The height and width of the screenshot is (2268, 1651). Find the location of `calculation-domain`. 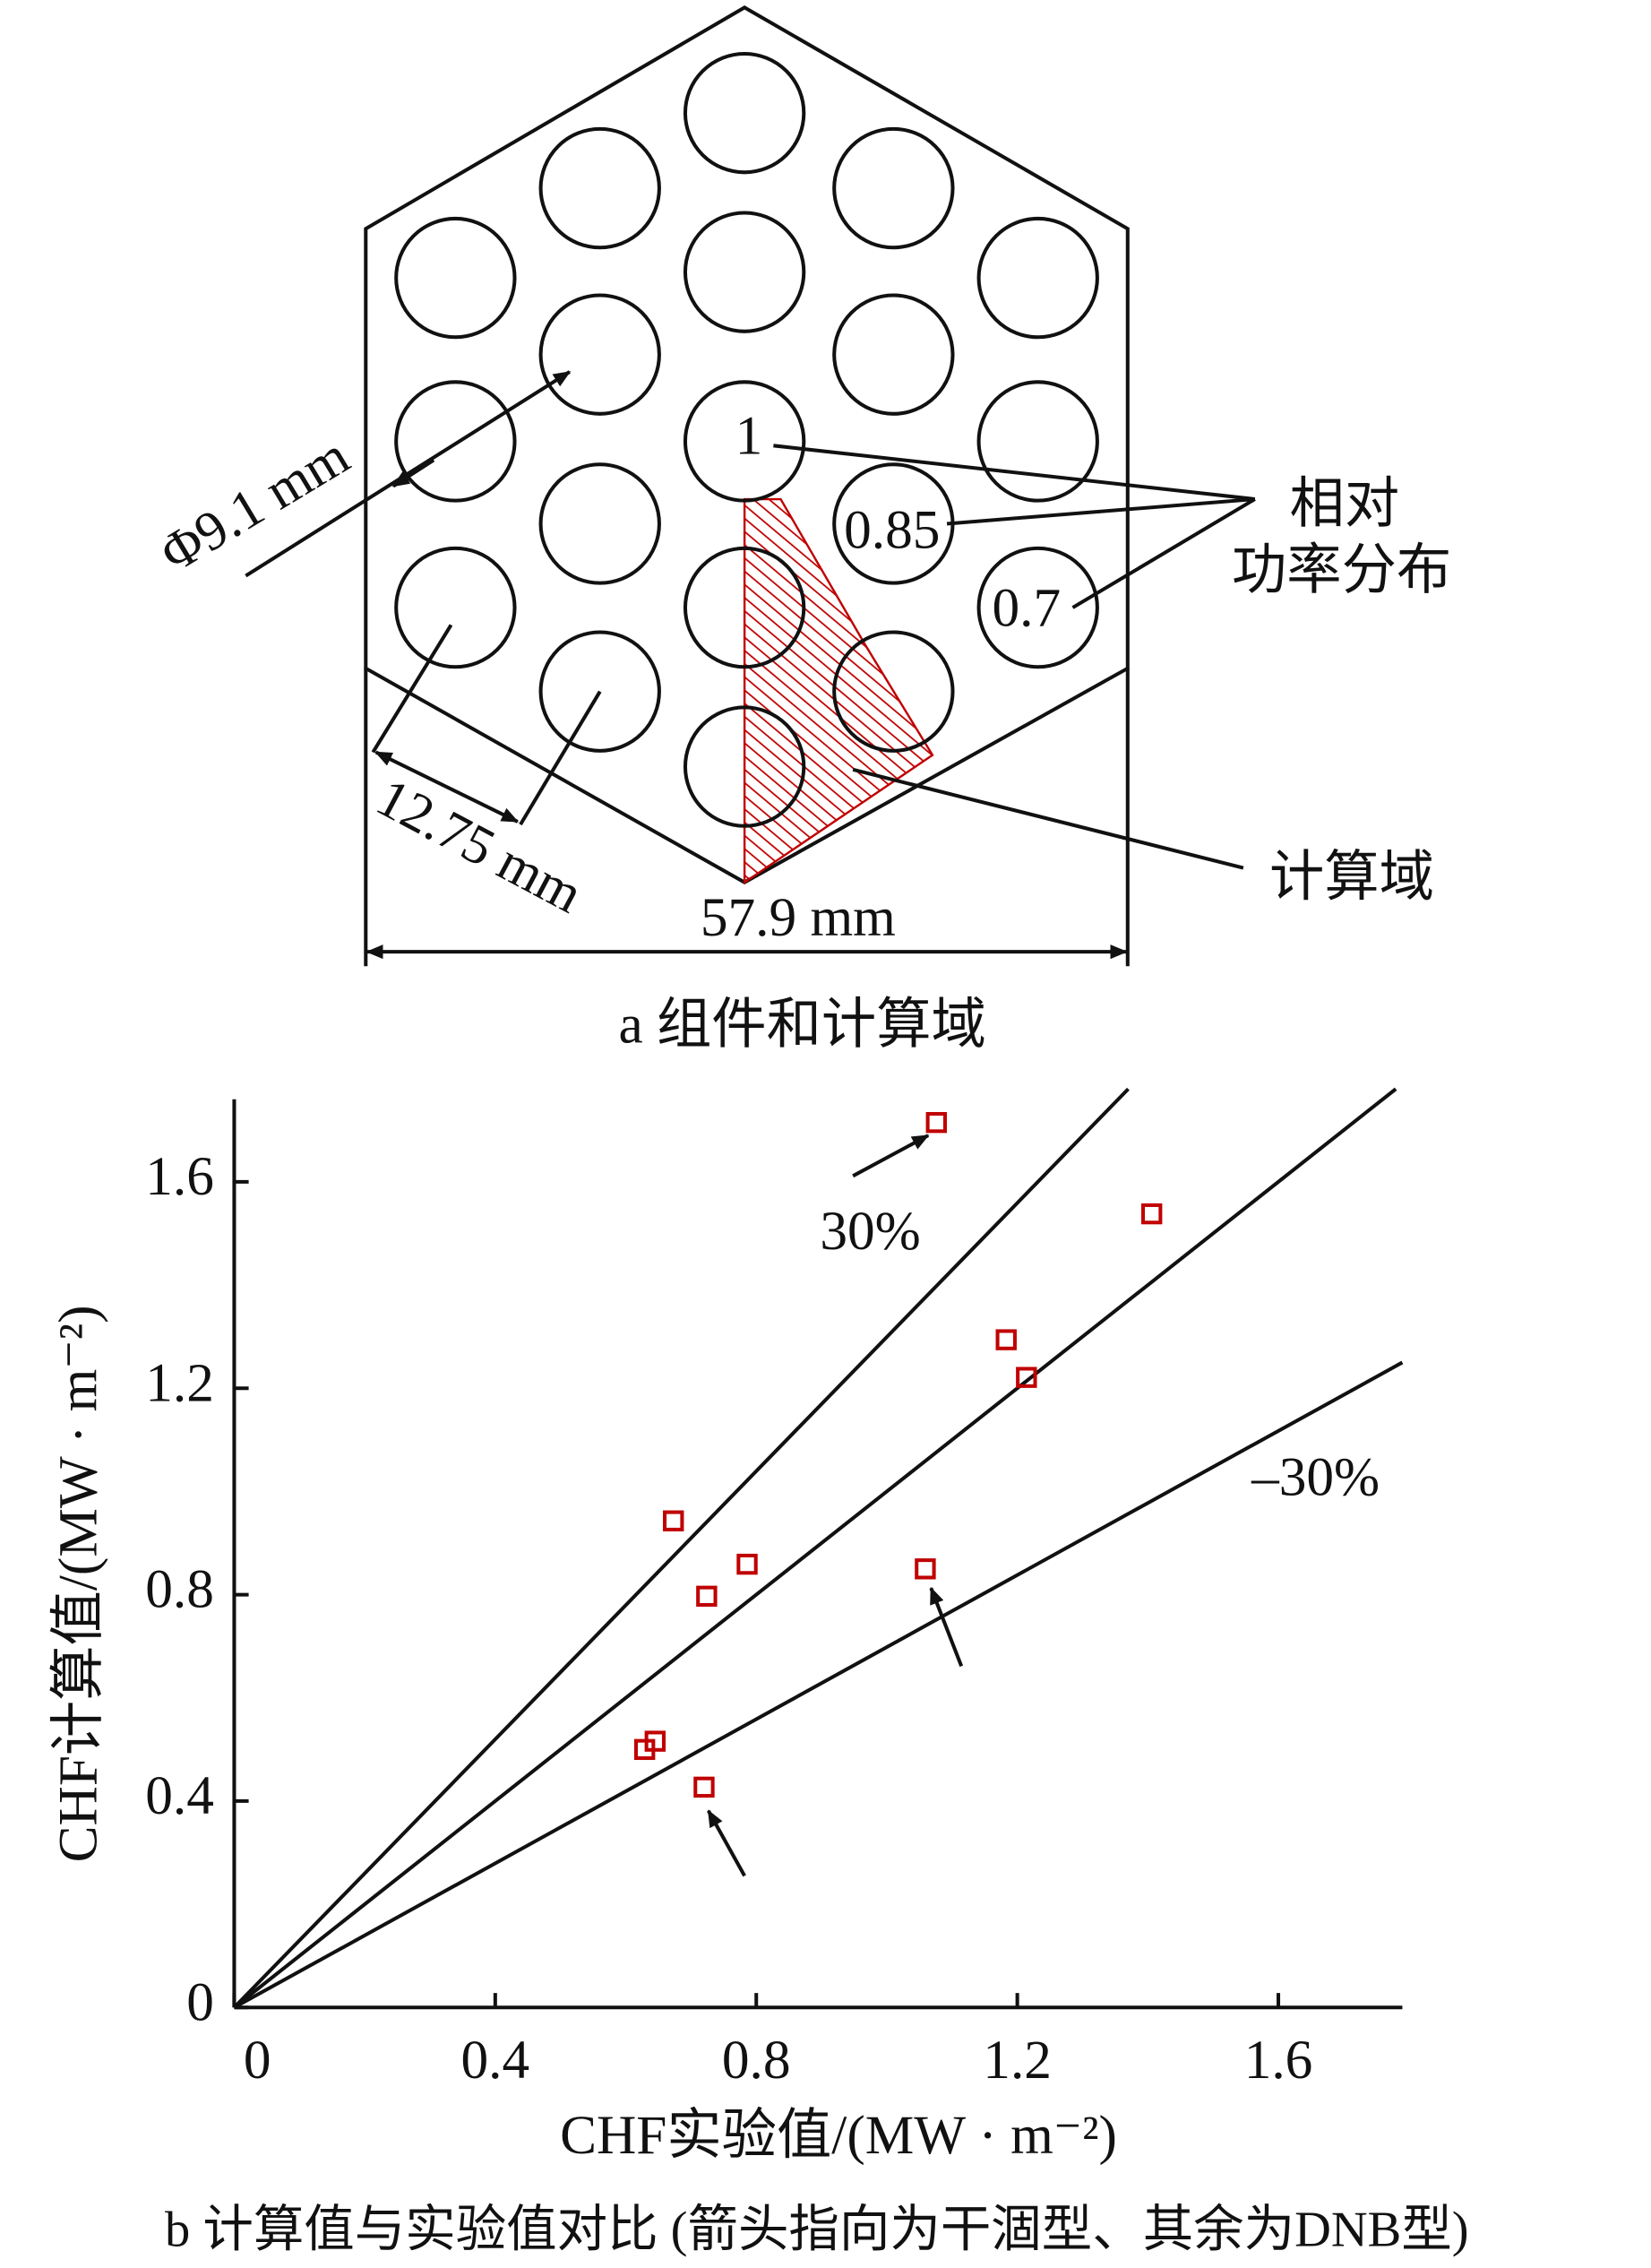

calculation-domain is located at coordinates (839, 690).